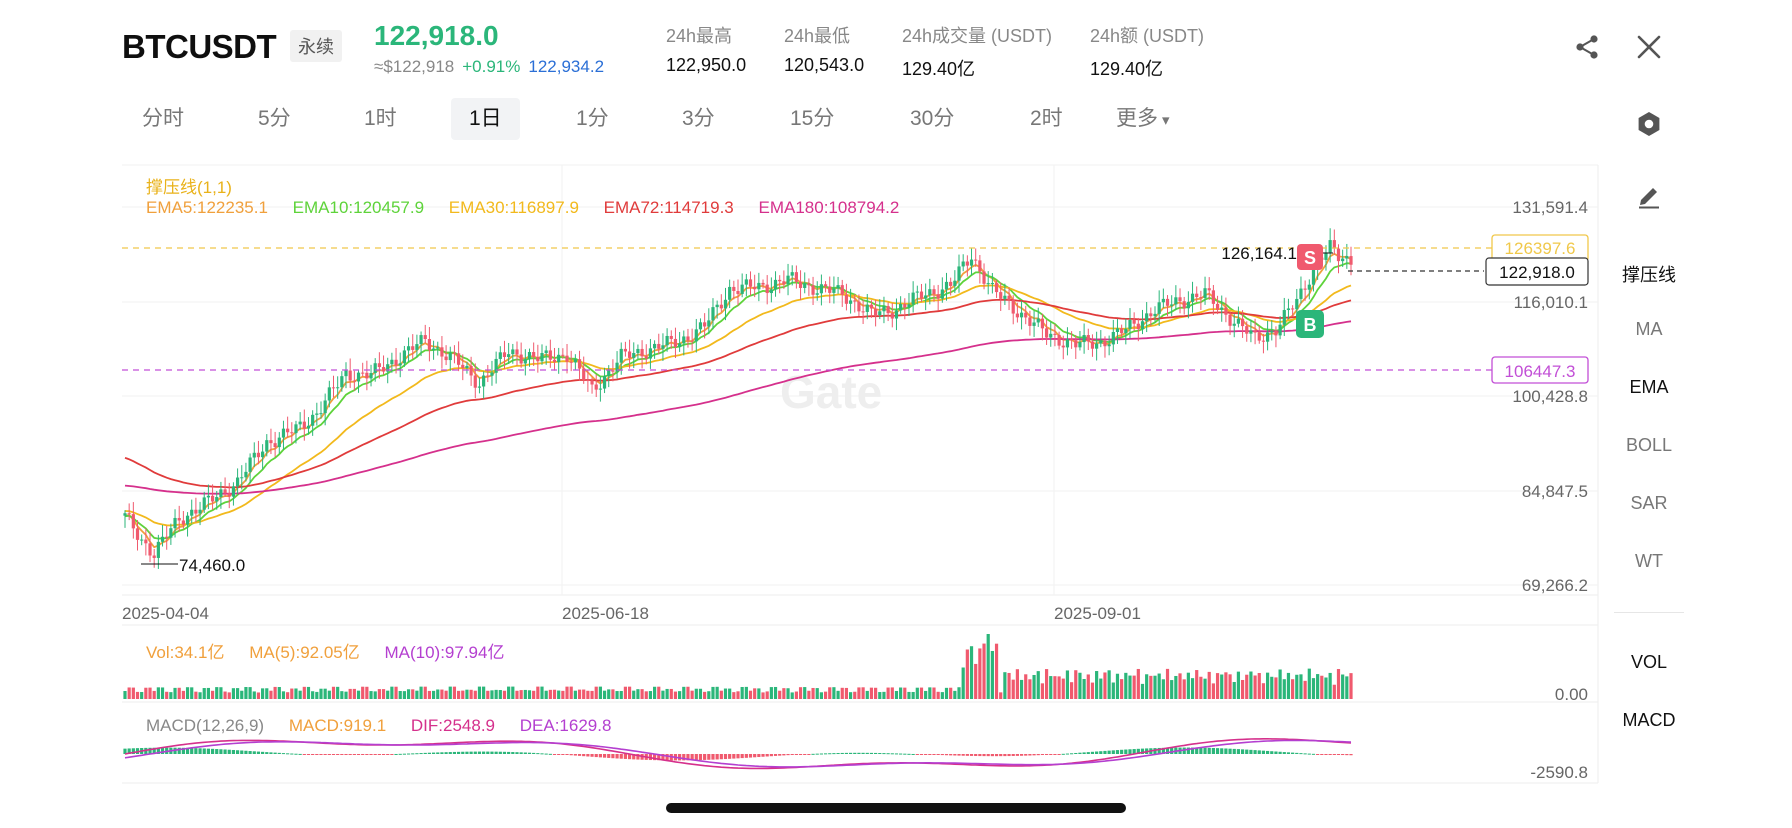  I want to click on tab-1d: 1日, so click(485, 119).